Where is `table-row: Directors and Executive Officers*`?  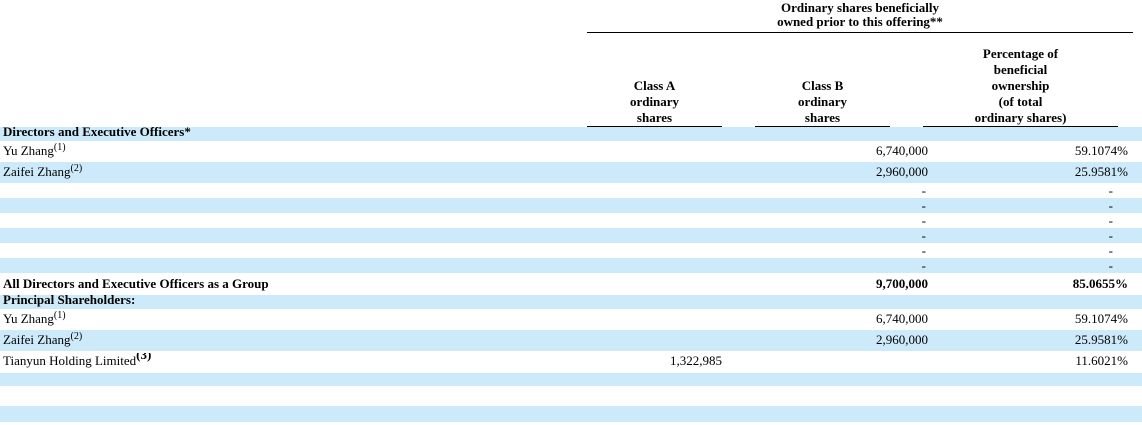 table-row: Directors and Executive Officers* is located at coordinates (571, 132).